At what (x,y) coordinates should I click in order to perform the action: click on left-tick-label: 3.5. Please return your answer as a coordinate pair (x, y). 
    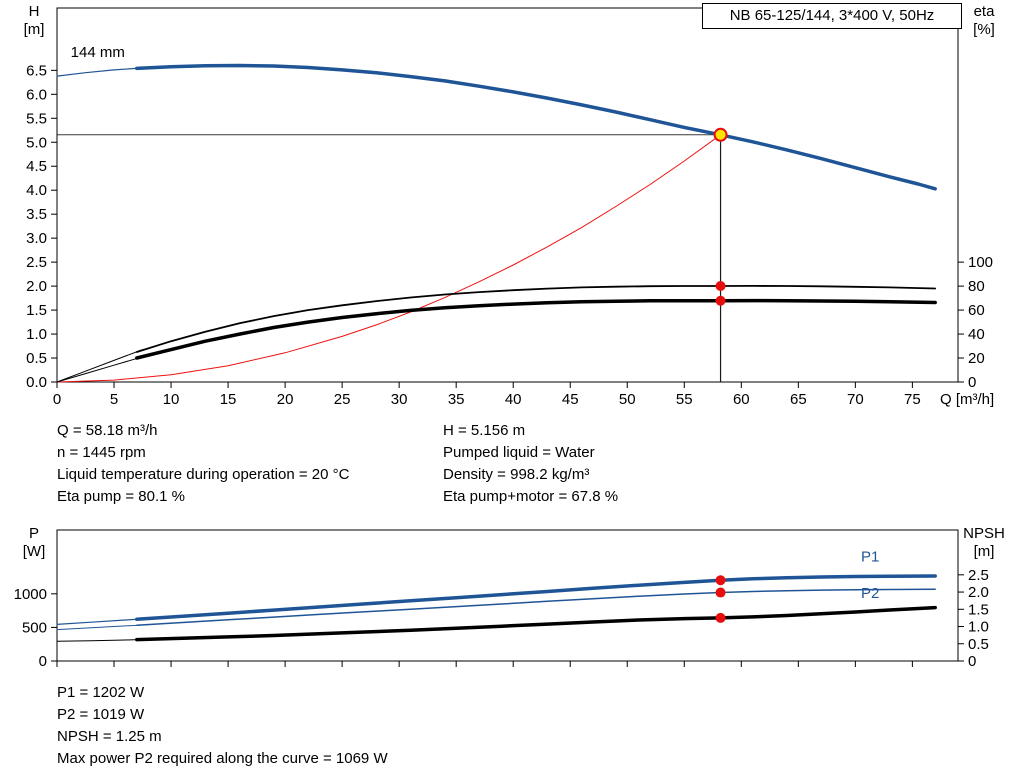
    Looking at the image, I should click on (36, 214).